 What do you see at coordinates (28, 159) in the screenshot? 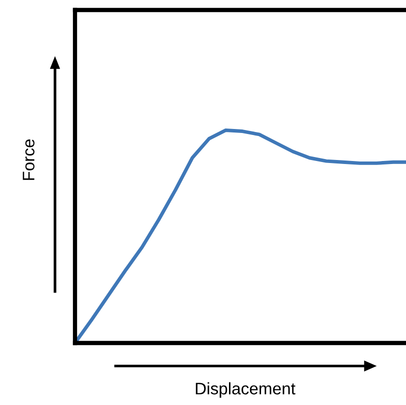
I see `y-axis-title: Force` at bounding box center [28, 159].